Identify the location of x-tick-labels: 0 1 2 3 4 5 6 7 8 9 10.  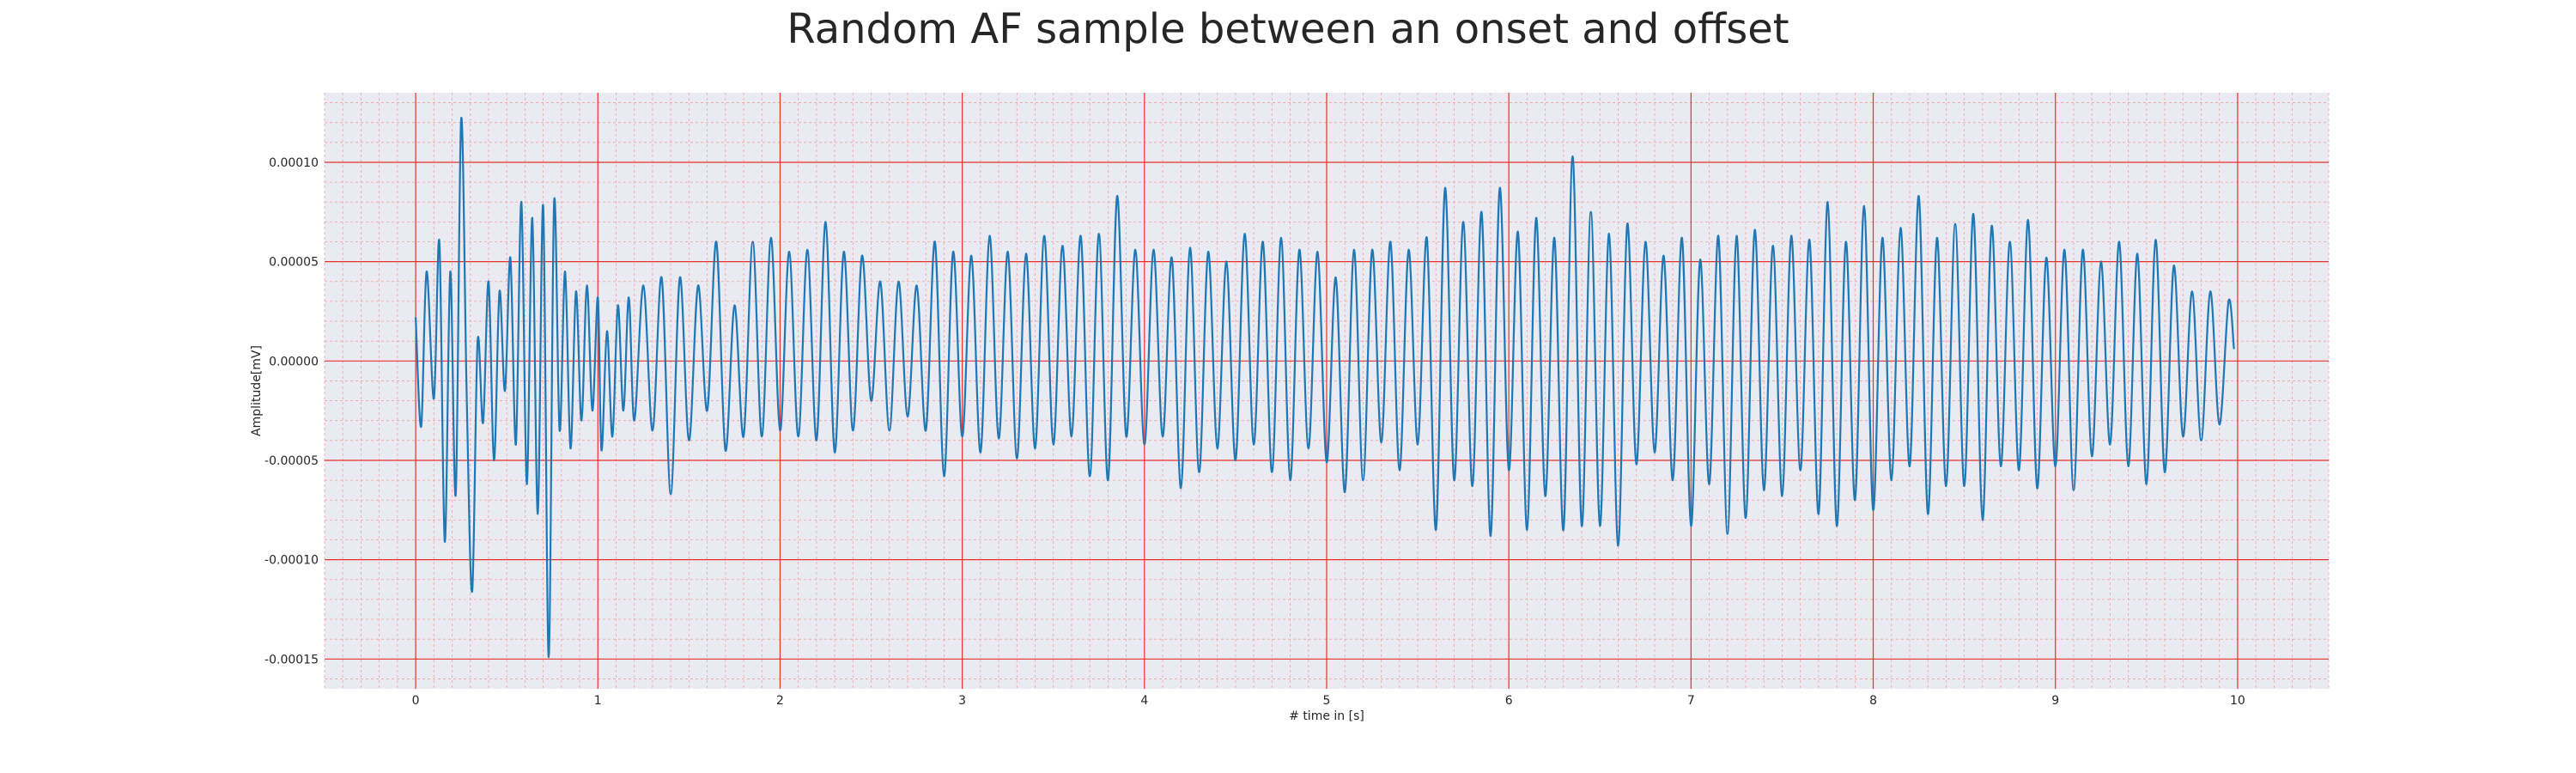
(1328, 701).